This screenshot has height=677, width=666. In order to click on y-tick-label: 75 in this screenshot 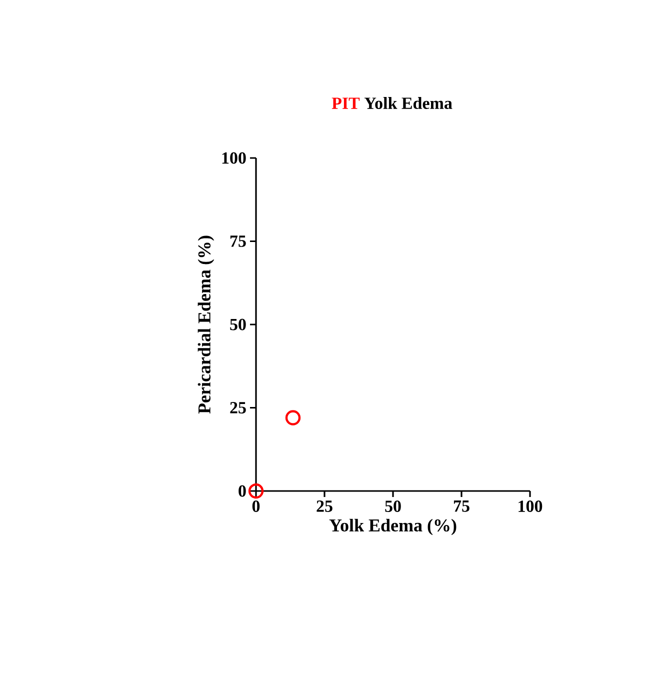, I will do `click(238, 241)`.